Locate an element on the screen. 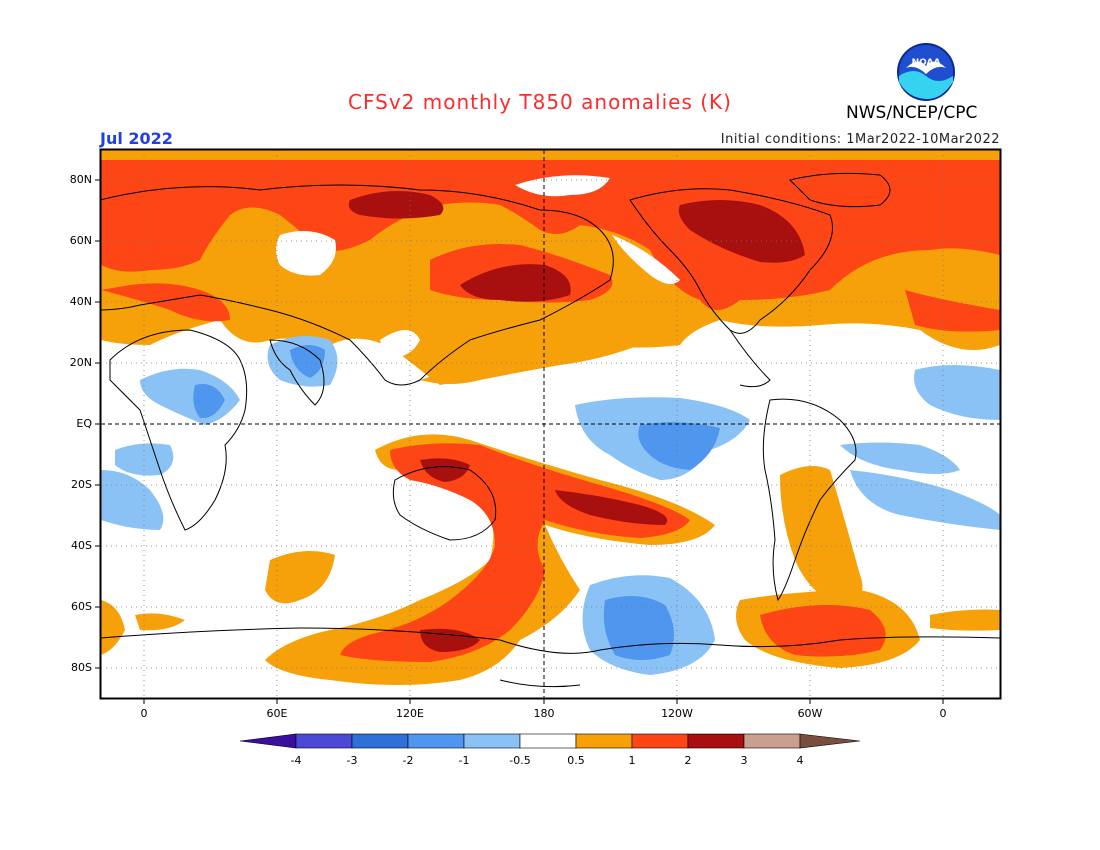  colorbar-tick-label: 0.5 is located at coordinates (576, 760).